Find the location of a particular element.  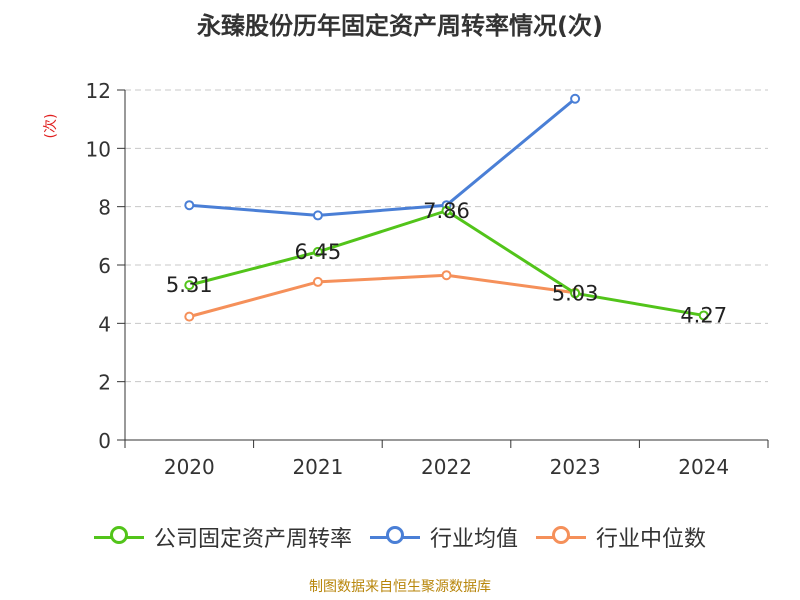

data-label: 6.45 is located at coordinates (318, 252).